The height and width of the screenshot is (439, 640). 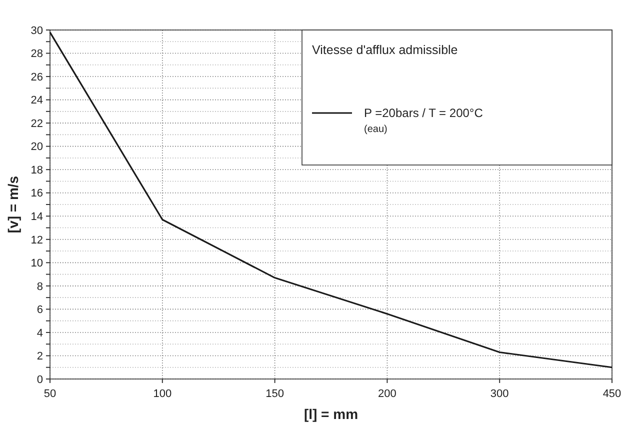 I want to click on y-tick-label: 8, so click(x=39, y=286).